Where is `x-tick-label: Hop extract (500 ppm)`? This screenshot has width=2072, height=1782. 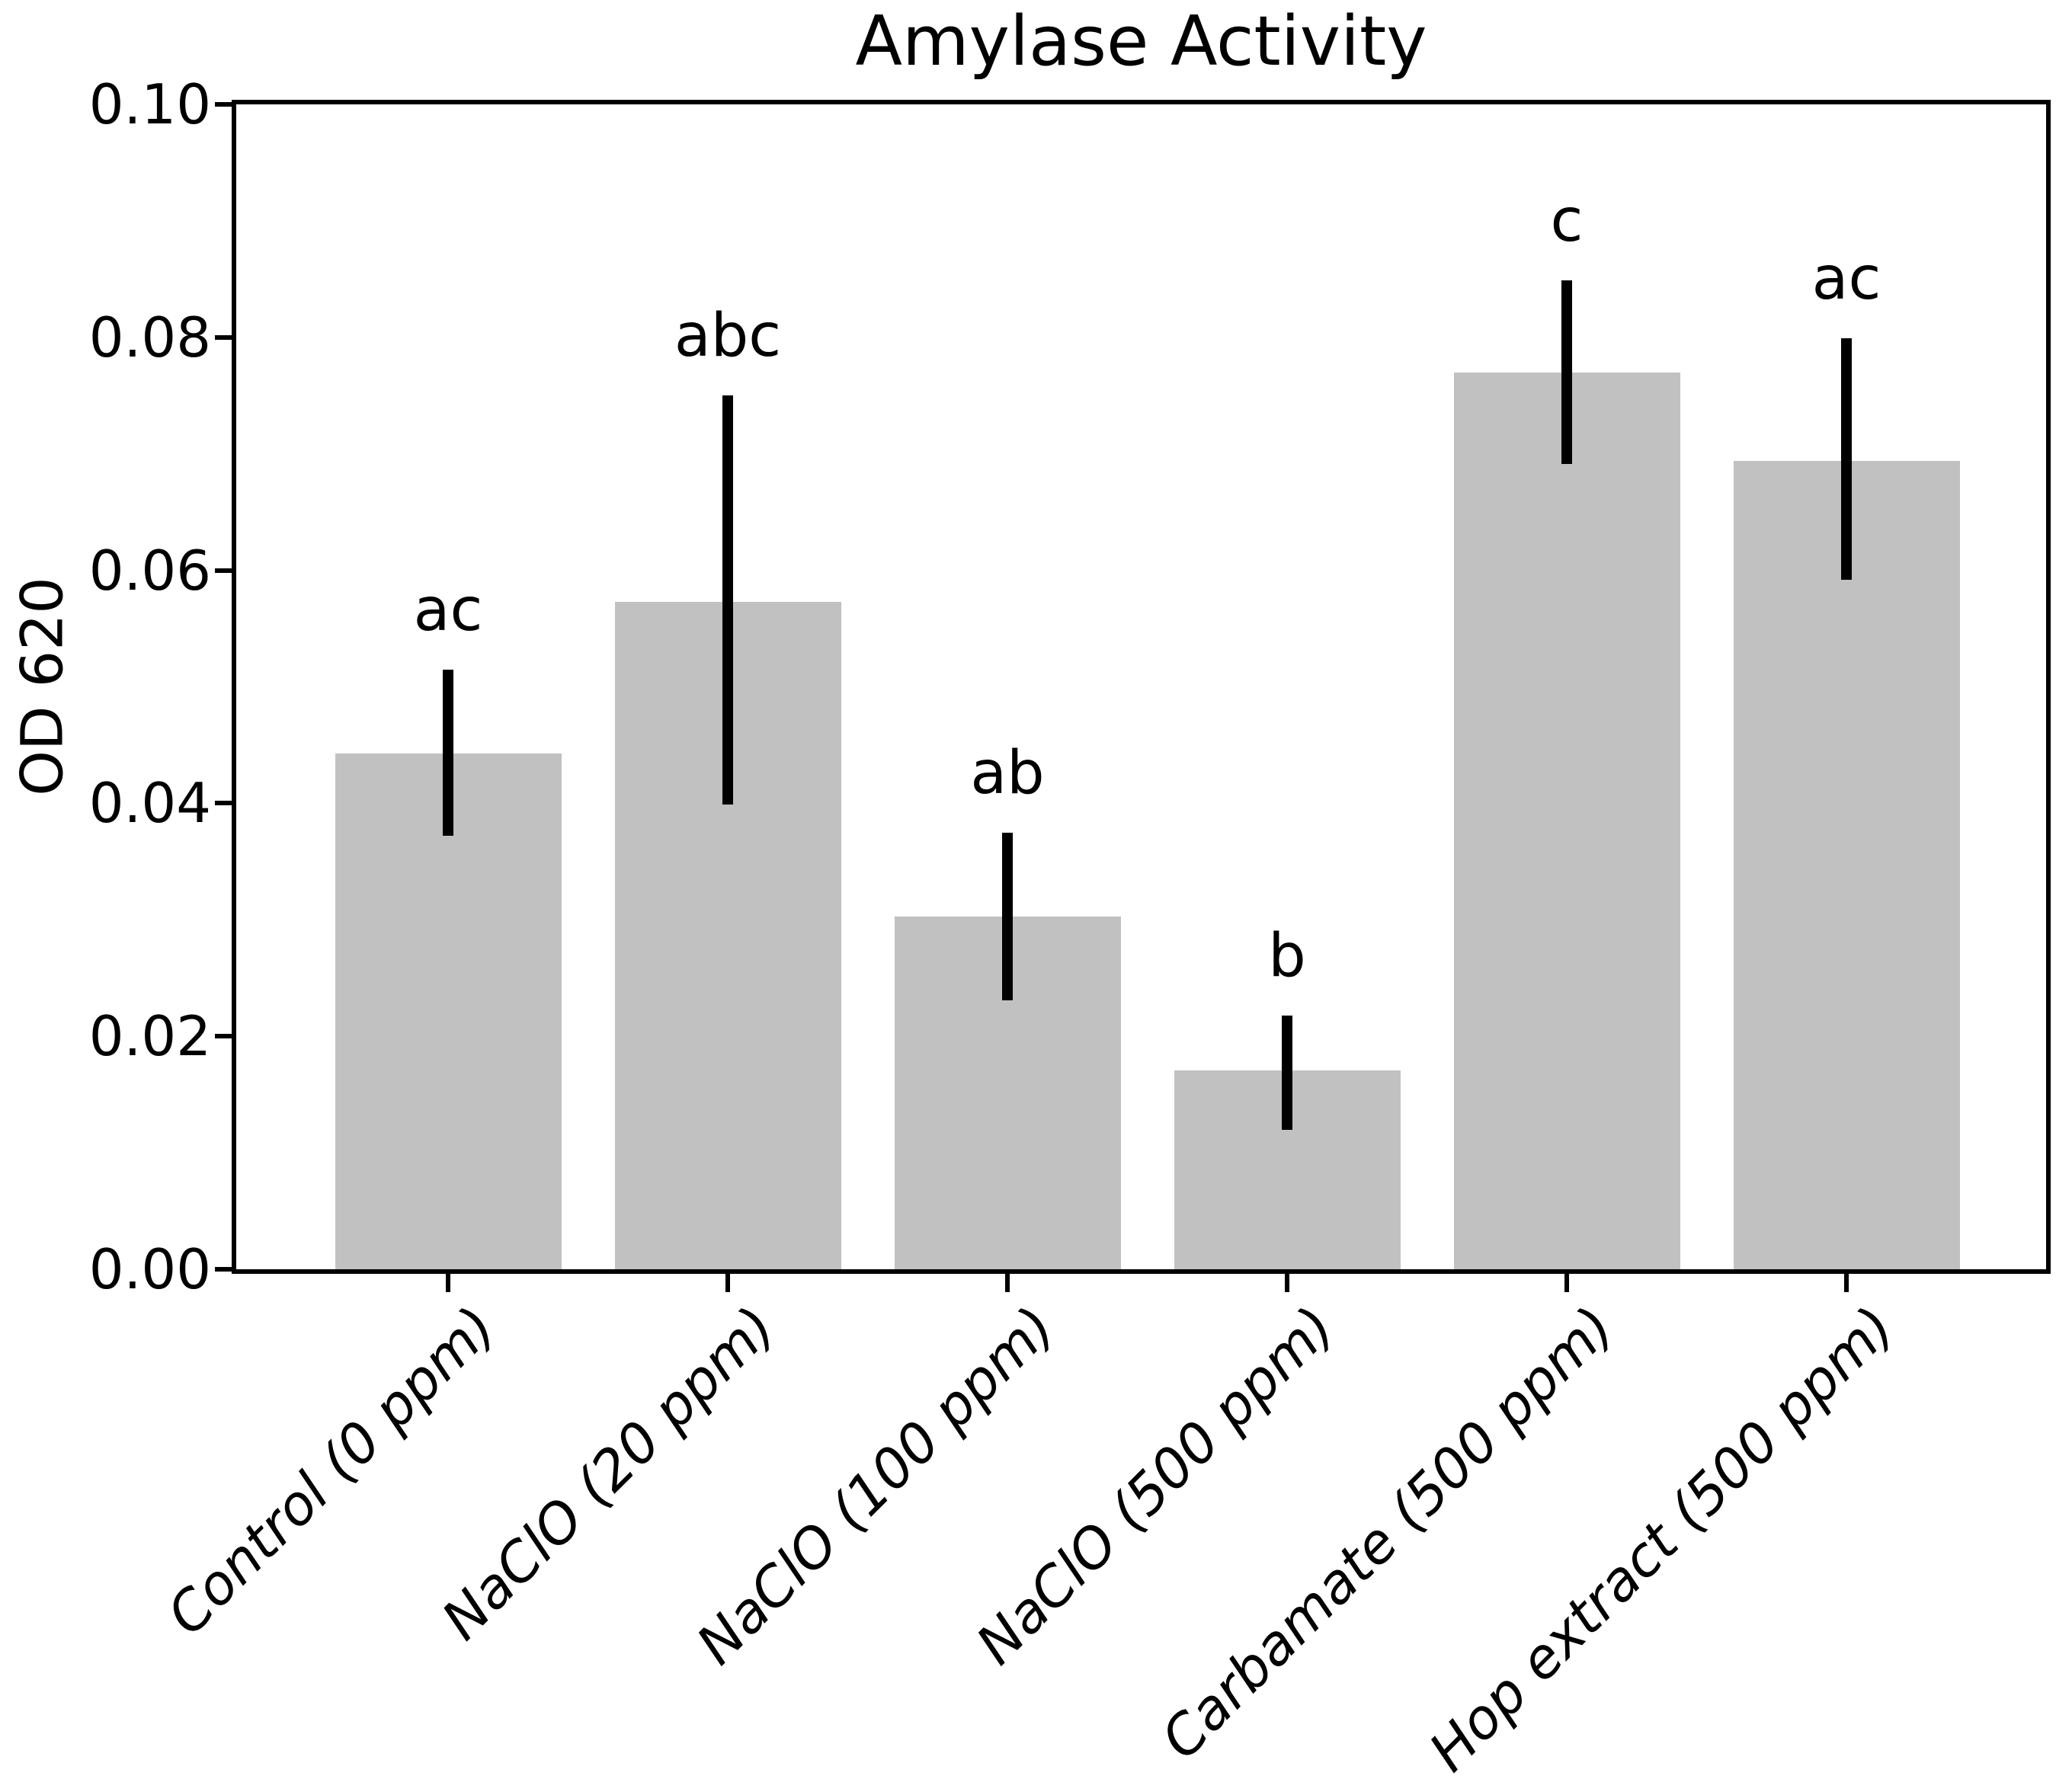
x-tick-label: Hop extract (500 ppm) is located at coordinates (1661, 1538).